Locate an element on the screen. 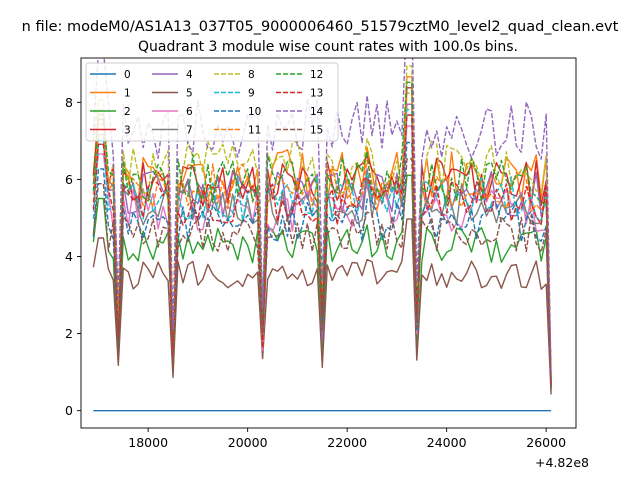 The height and width of the screenshot is (480, 640). legend-label-8: 8 is located at coordinates (251, 75).